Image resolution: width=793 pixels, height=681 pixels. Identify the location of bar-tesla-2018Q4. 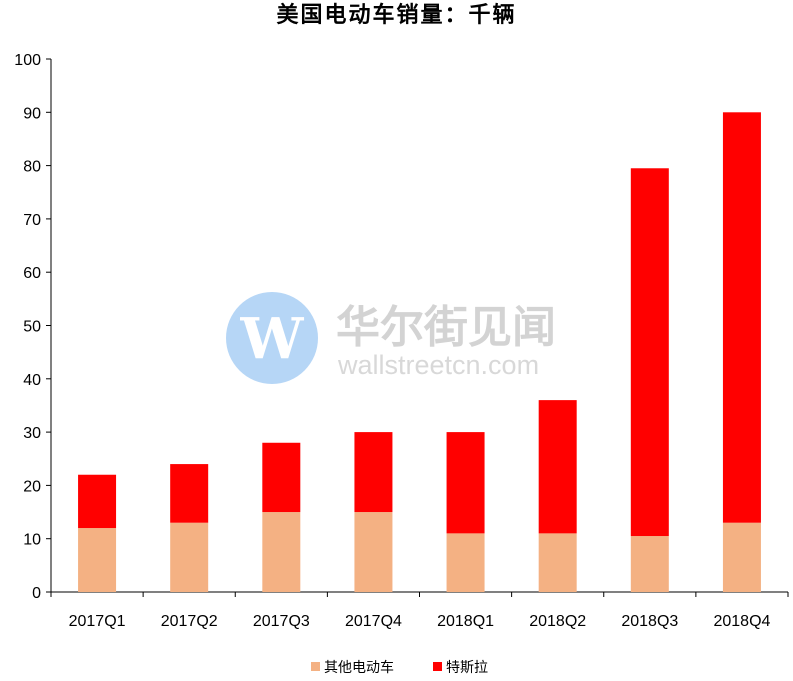
(741, 317).